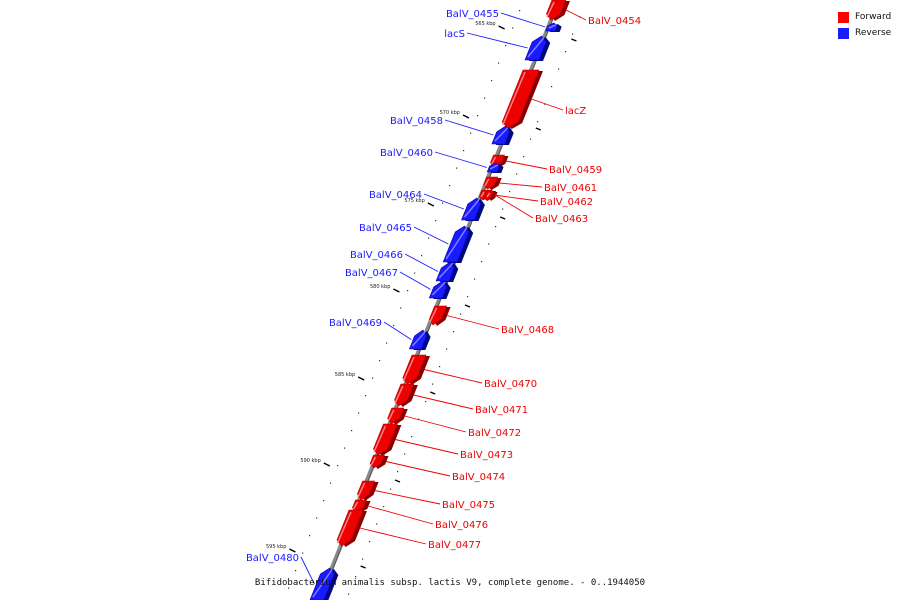  I want to click on gene-label: BalV_0470, so click(510, 384).